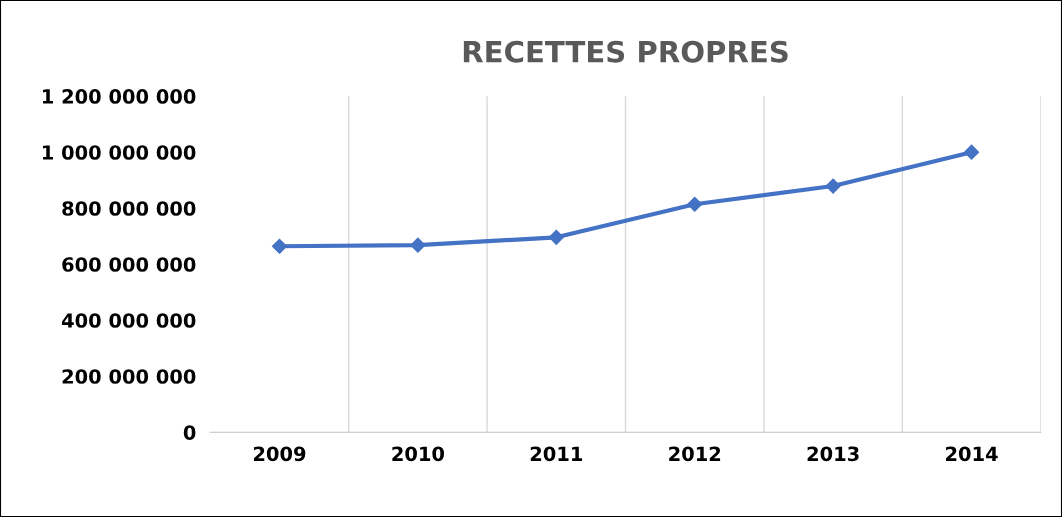 Image resolution: width=1062 pixels, height=517 pixels. I want to click on y-tick-label: 200 000 000, so click(129, 376).